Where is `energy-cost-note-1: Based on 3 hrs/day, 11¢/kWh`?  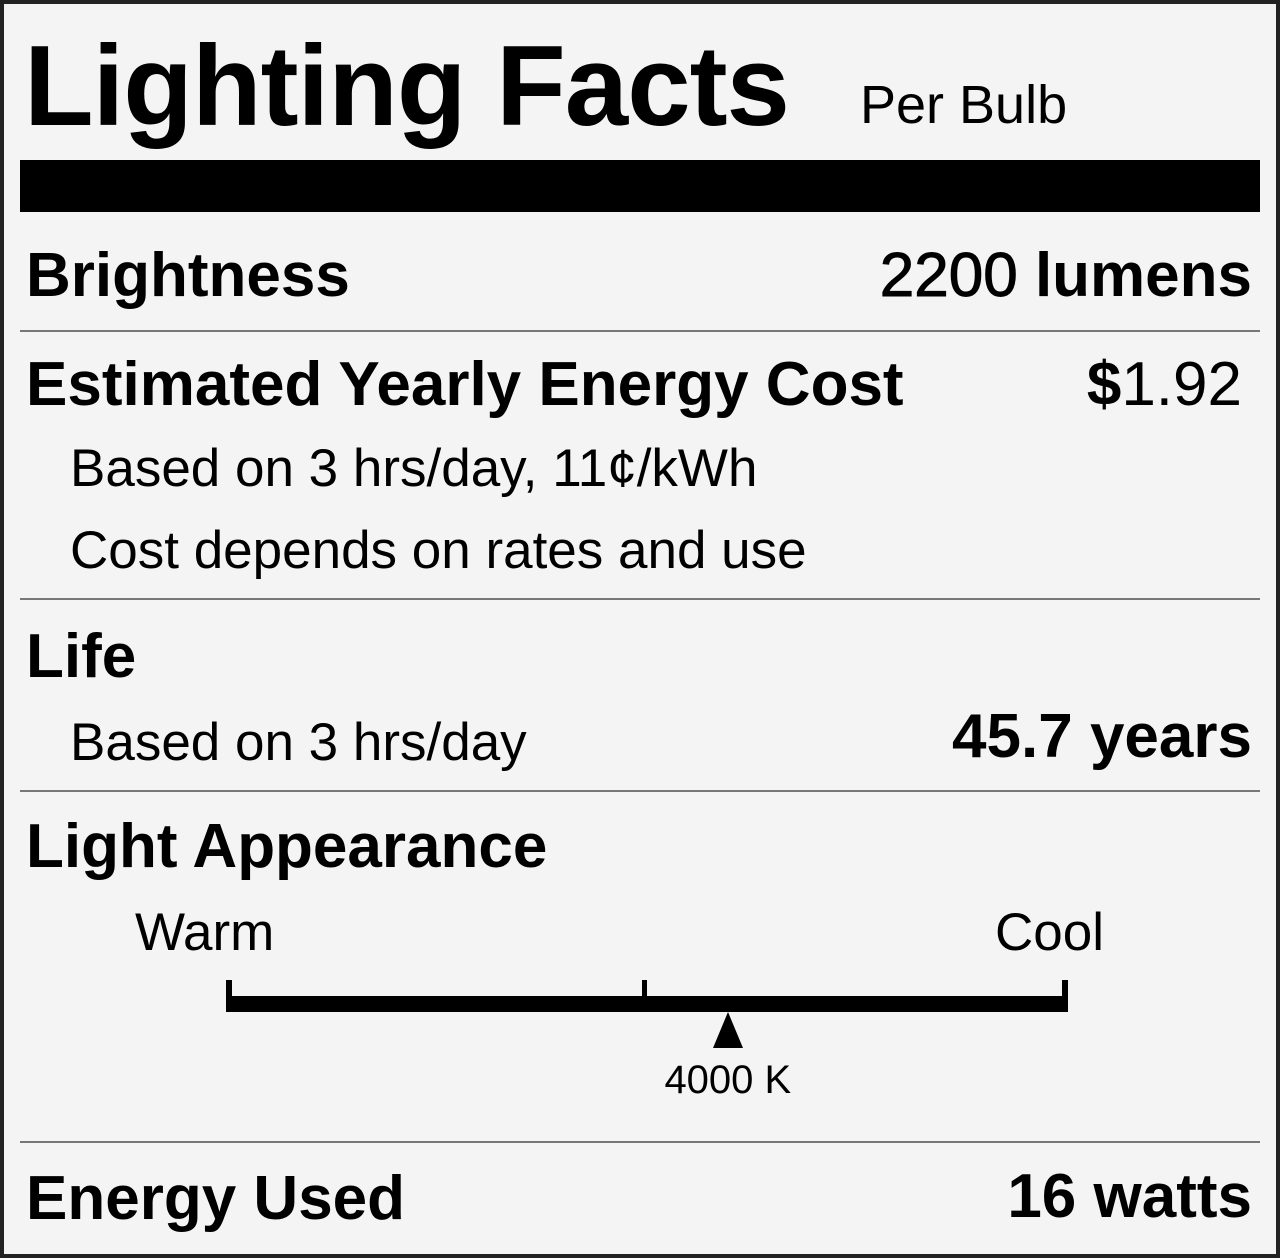
energy-cost-note-1: Based on 3 hrs/day, 11¢/kWh is located at coordinates (414, 468).